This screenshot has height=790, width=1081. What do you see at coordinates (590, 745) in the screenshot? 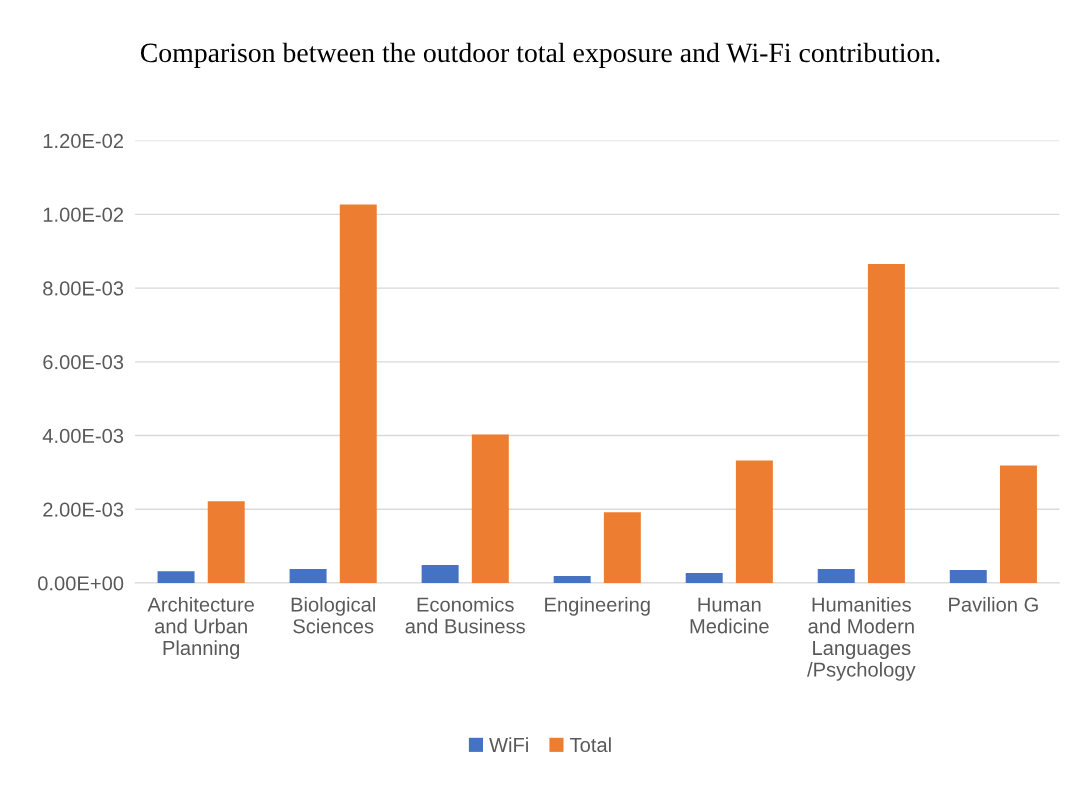
I see `legend-label: Total` at bounding box center [590, 745].